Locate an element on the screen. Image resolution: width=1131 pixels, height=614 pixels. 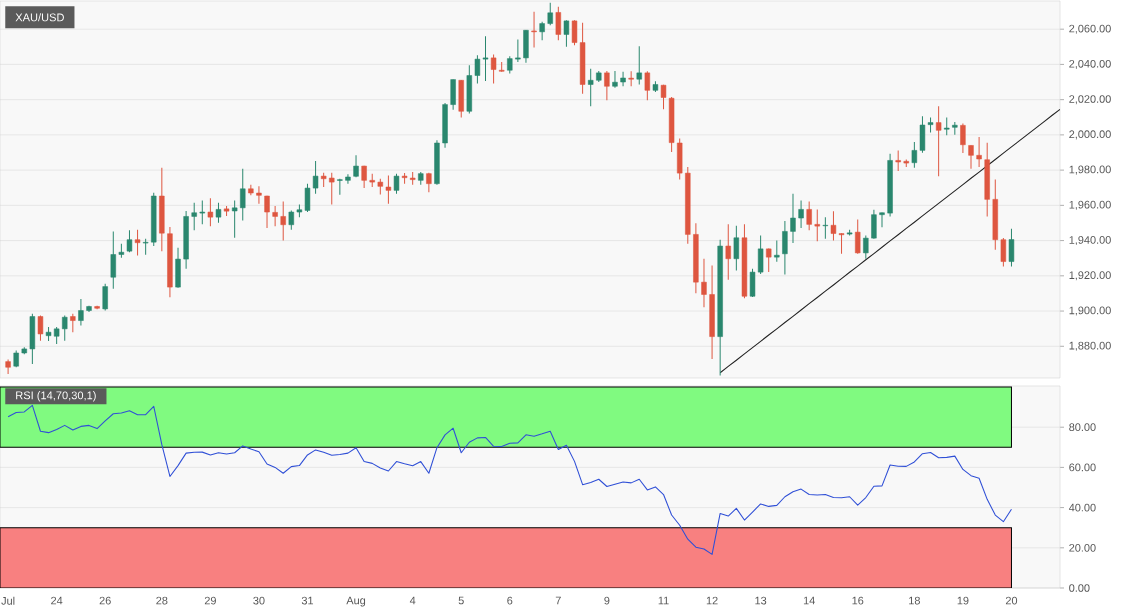
x-tick-label: 20 is located at coordinates (1011, 600).